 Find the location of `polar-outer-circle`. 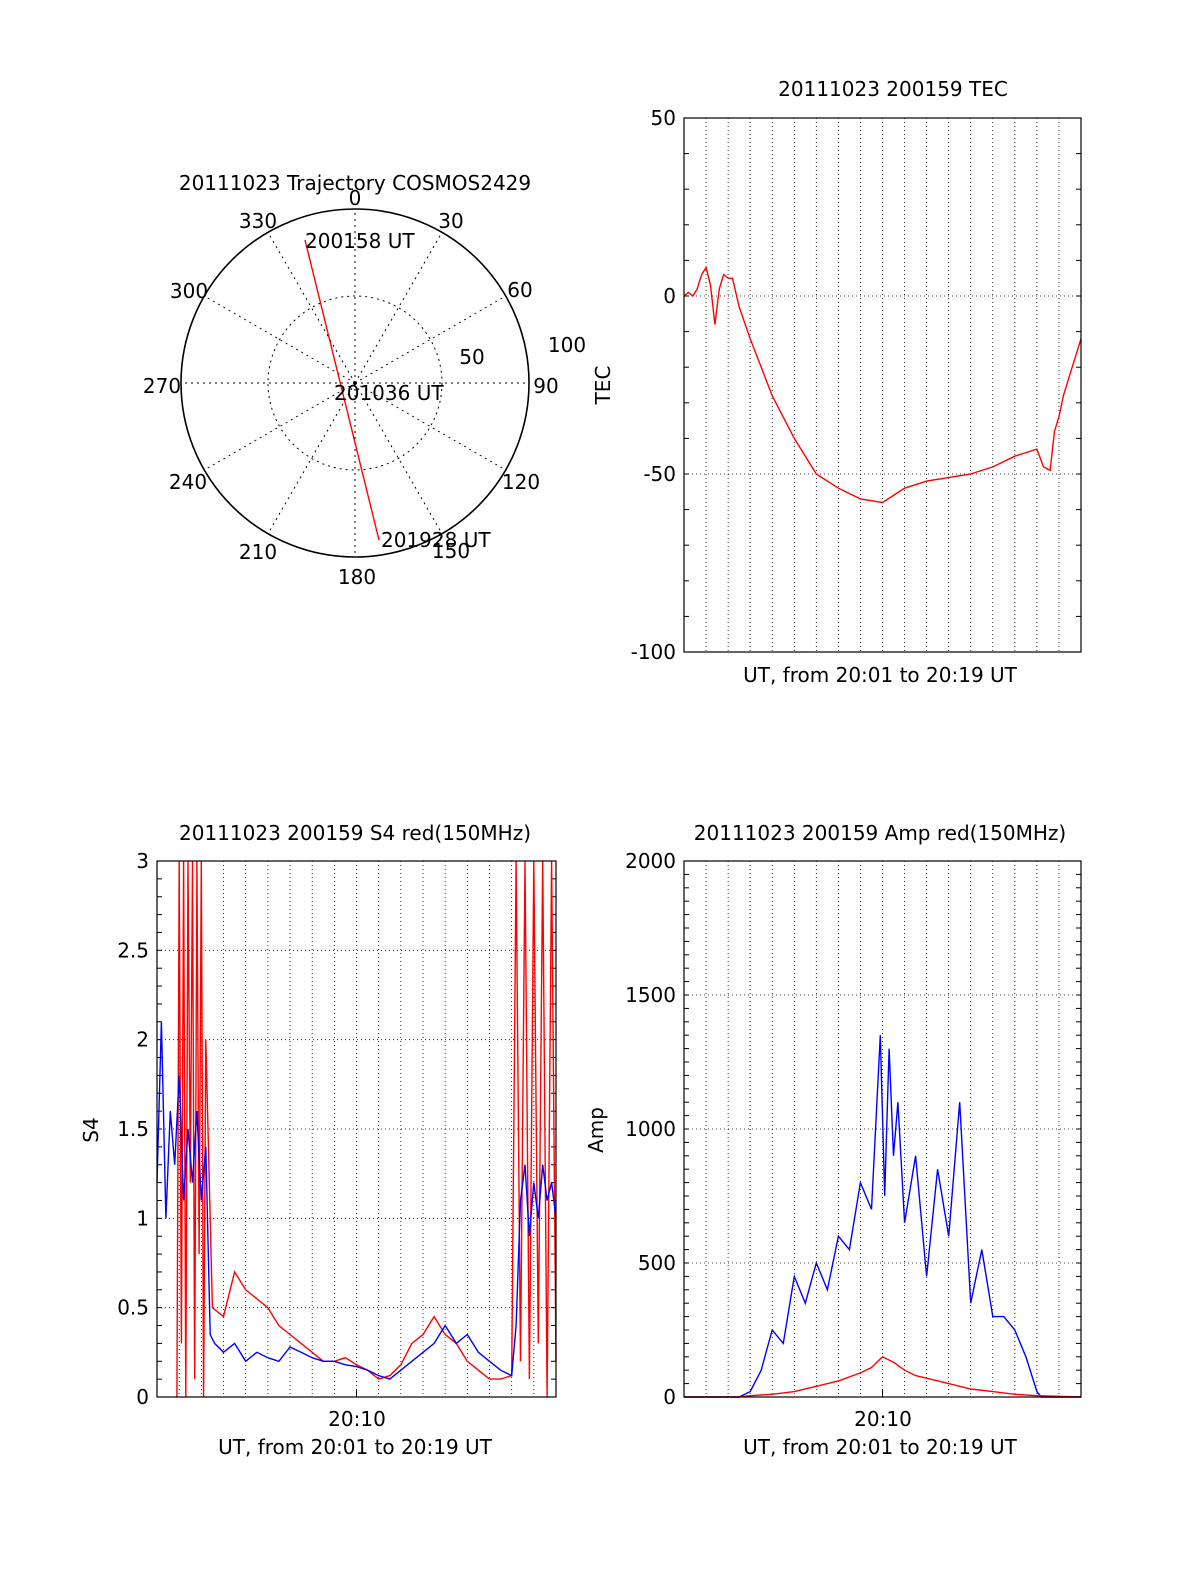

polar-outer-circle is located at coordinates (355, 383).